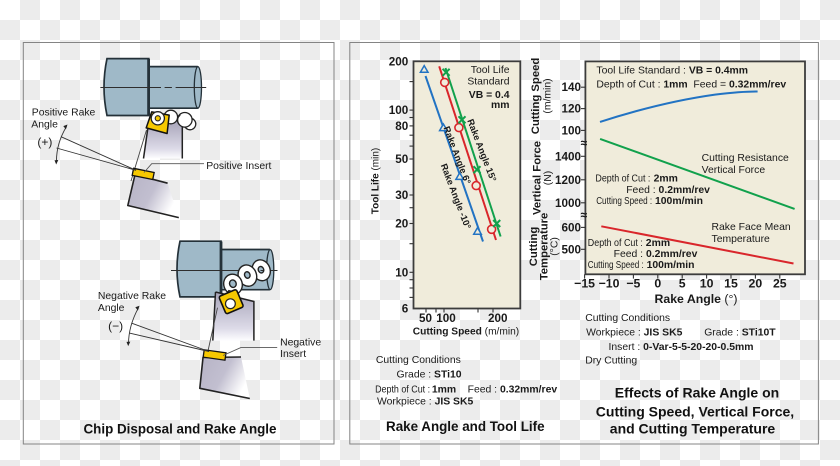  What do you see at coordinates (402, 126) in the screenshot?
I see `svg-text: 80` at bounding box center [402, 126].